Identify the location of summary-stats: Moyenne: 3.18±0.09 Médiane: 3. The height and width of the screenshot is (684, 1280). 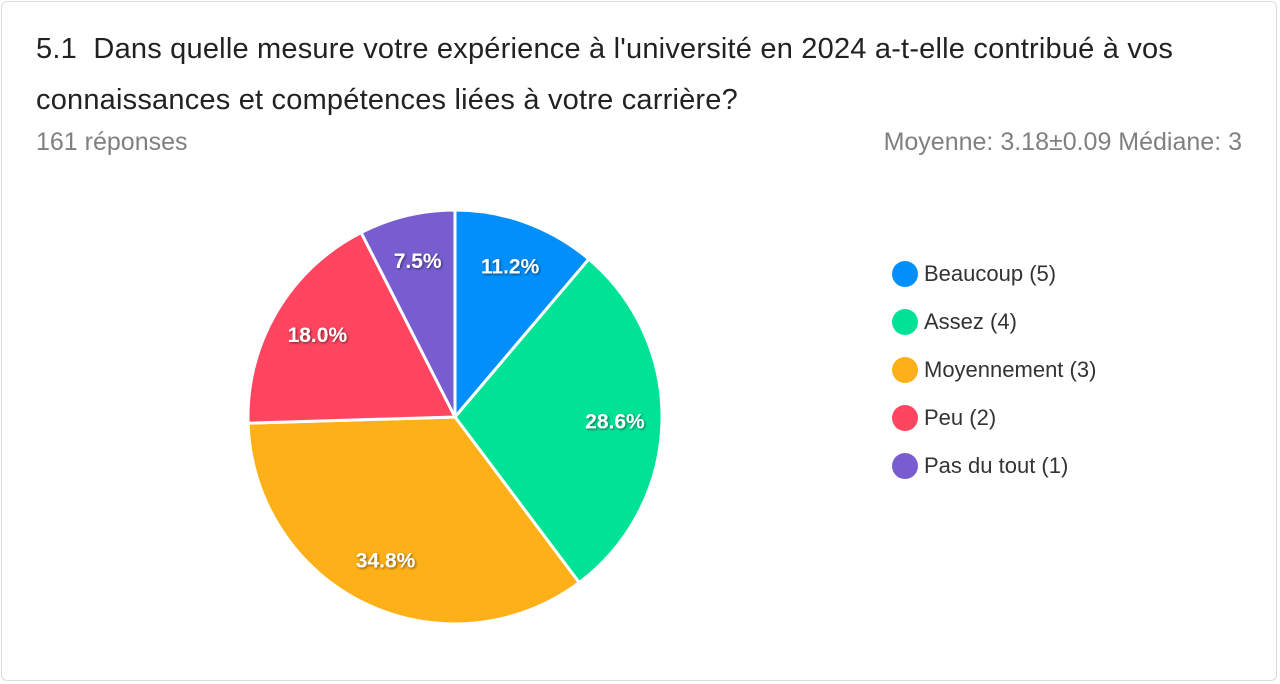
(1062, 142).